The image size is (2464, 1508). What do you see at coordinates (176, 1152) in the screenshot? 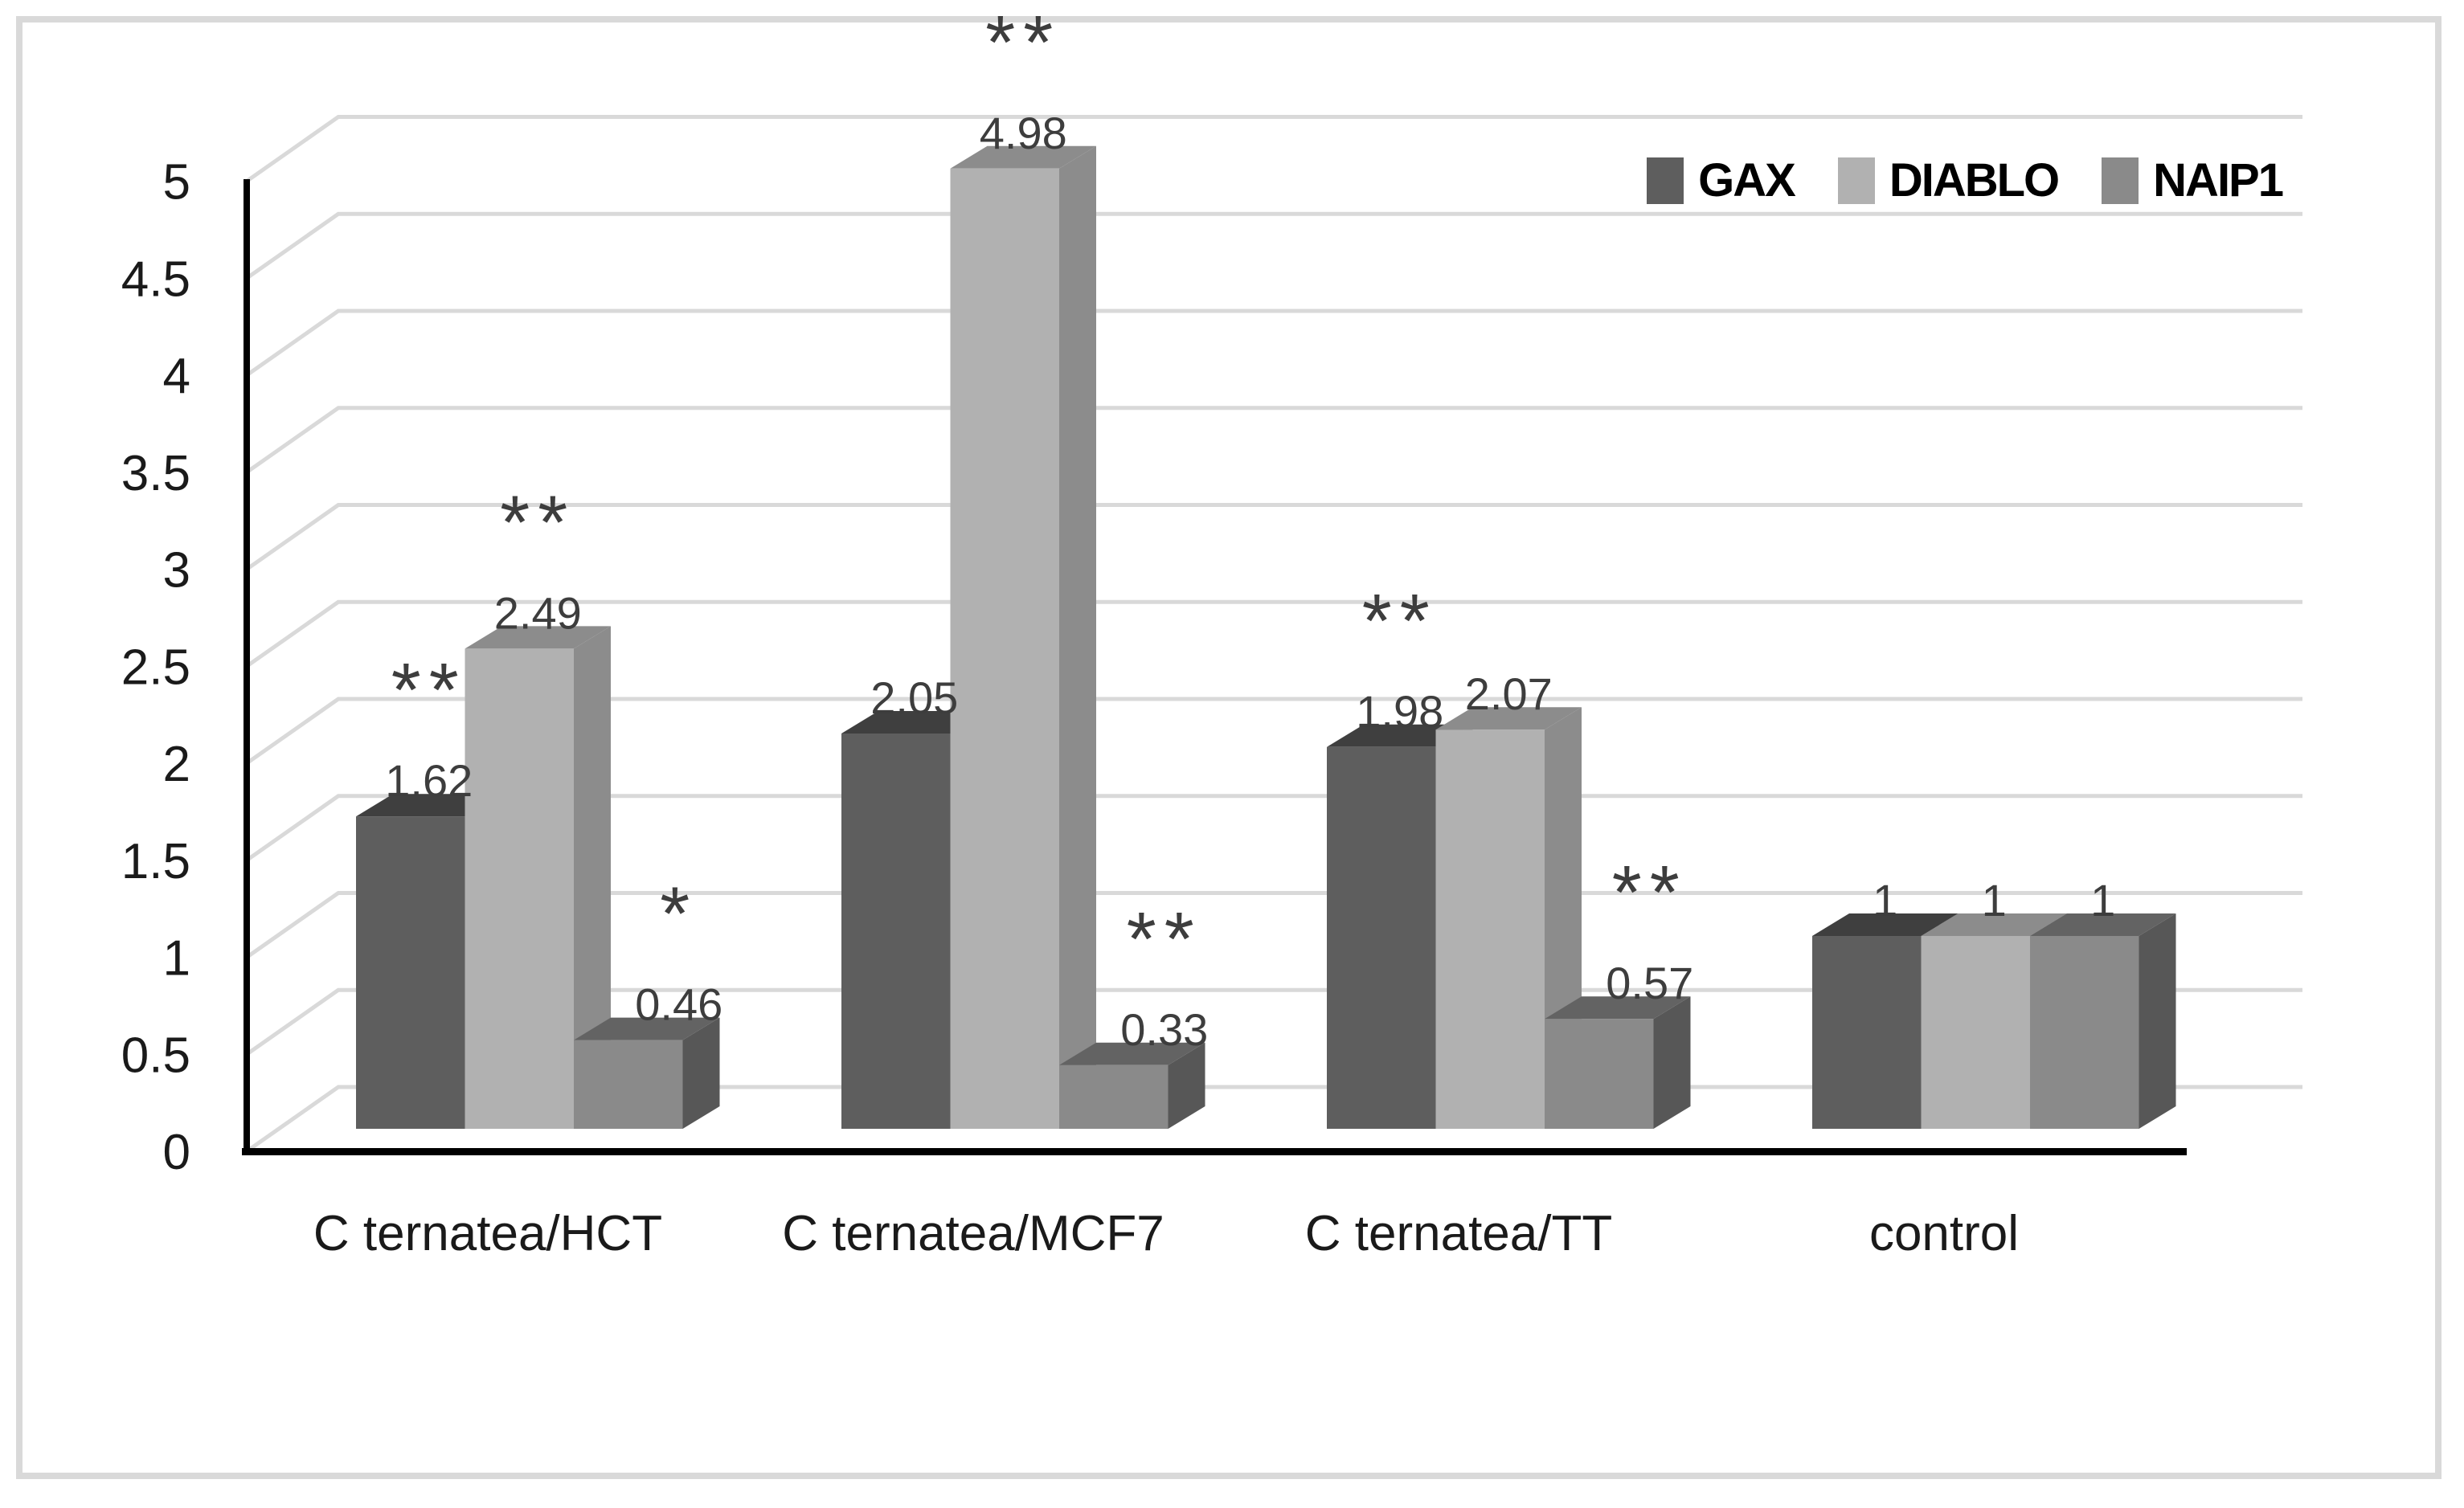
I see `y-tick-label: 0` at bounding box center [176, 1152].